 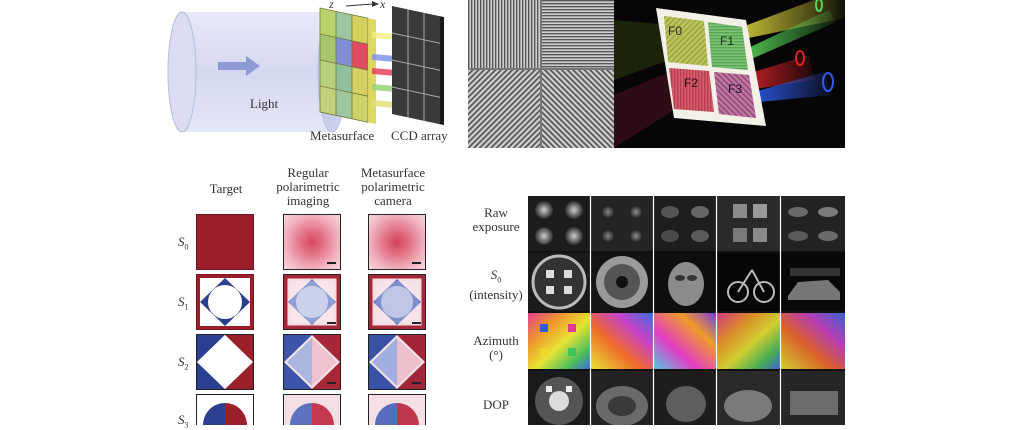 I want to click on dop-row, so click(x=686, y=398).